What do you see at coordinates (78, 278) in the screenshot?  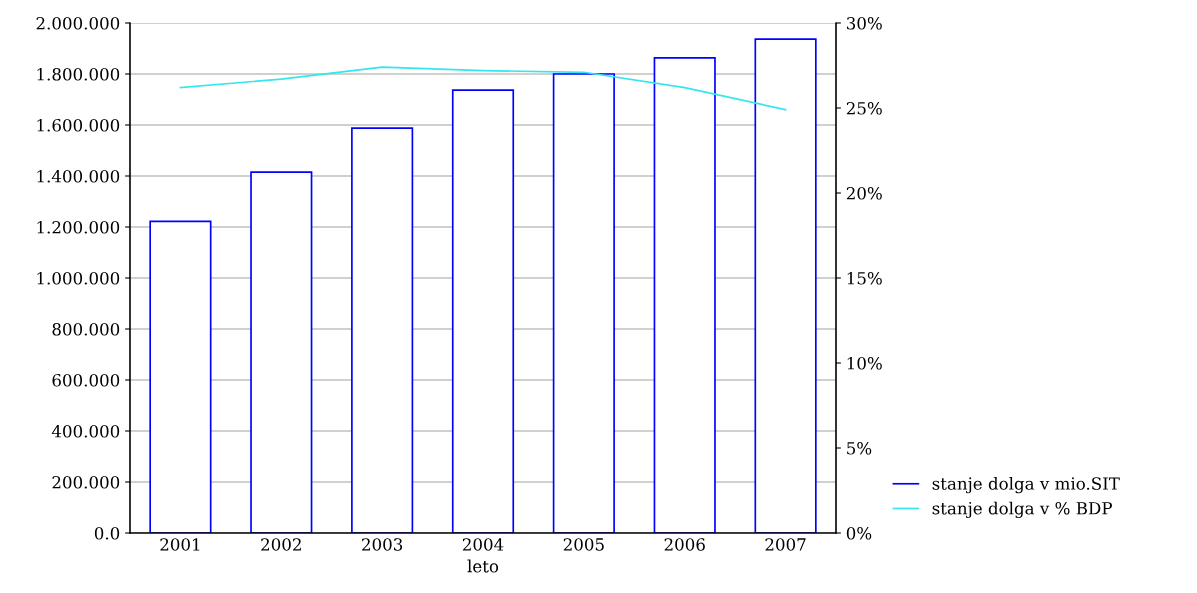 I see `y-tick-label: 1.000.000` at bounding box center [78, 278].